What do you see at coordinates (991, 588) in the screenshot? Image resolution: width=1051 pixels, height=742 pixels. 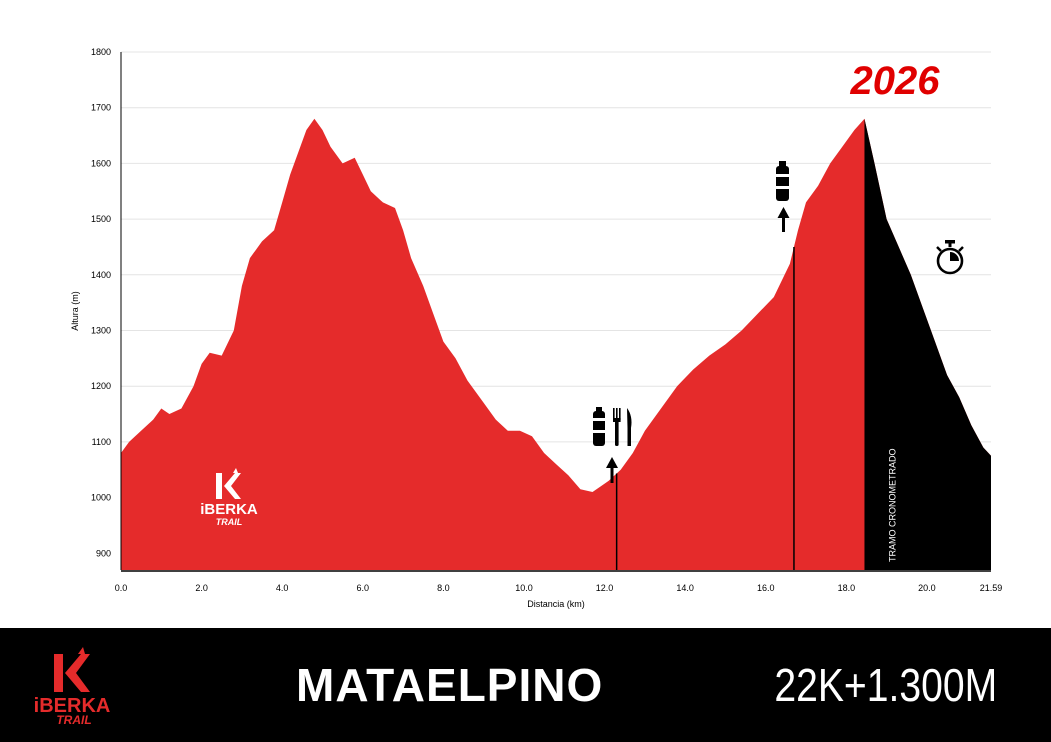 I see `x-tick-label: 21.59` at bounding box center [991, 588].